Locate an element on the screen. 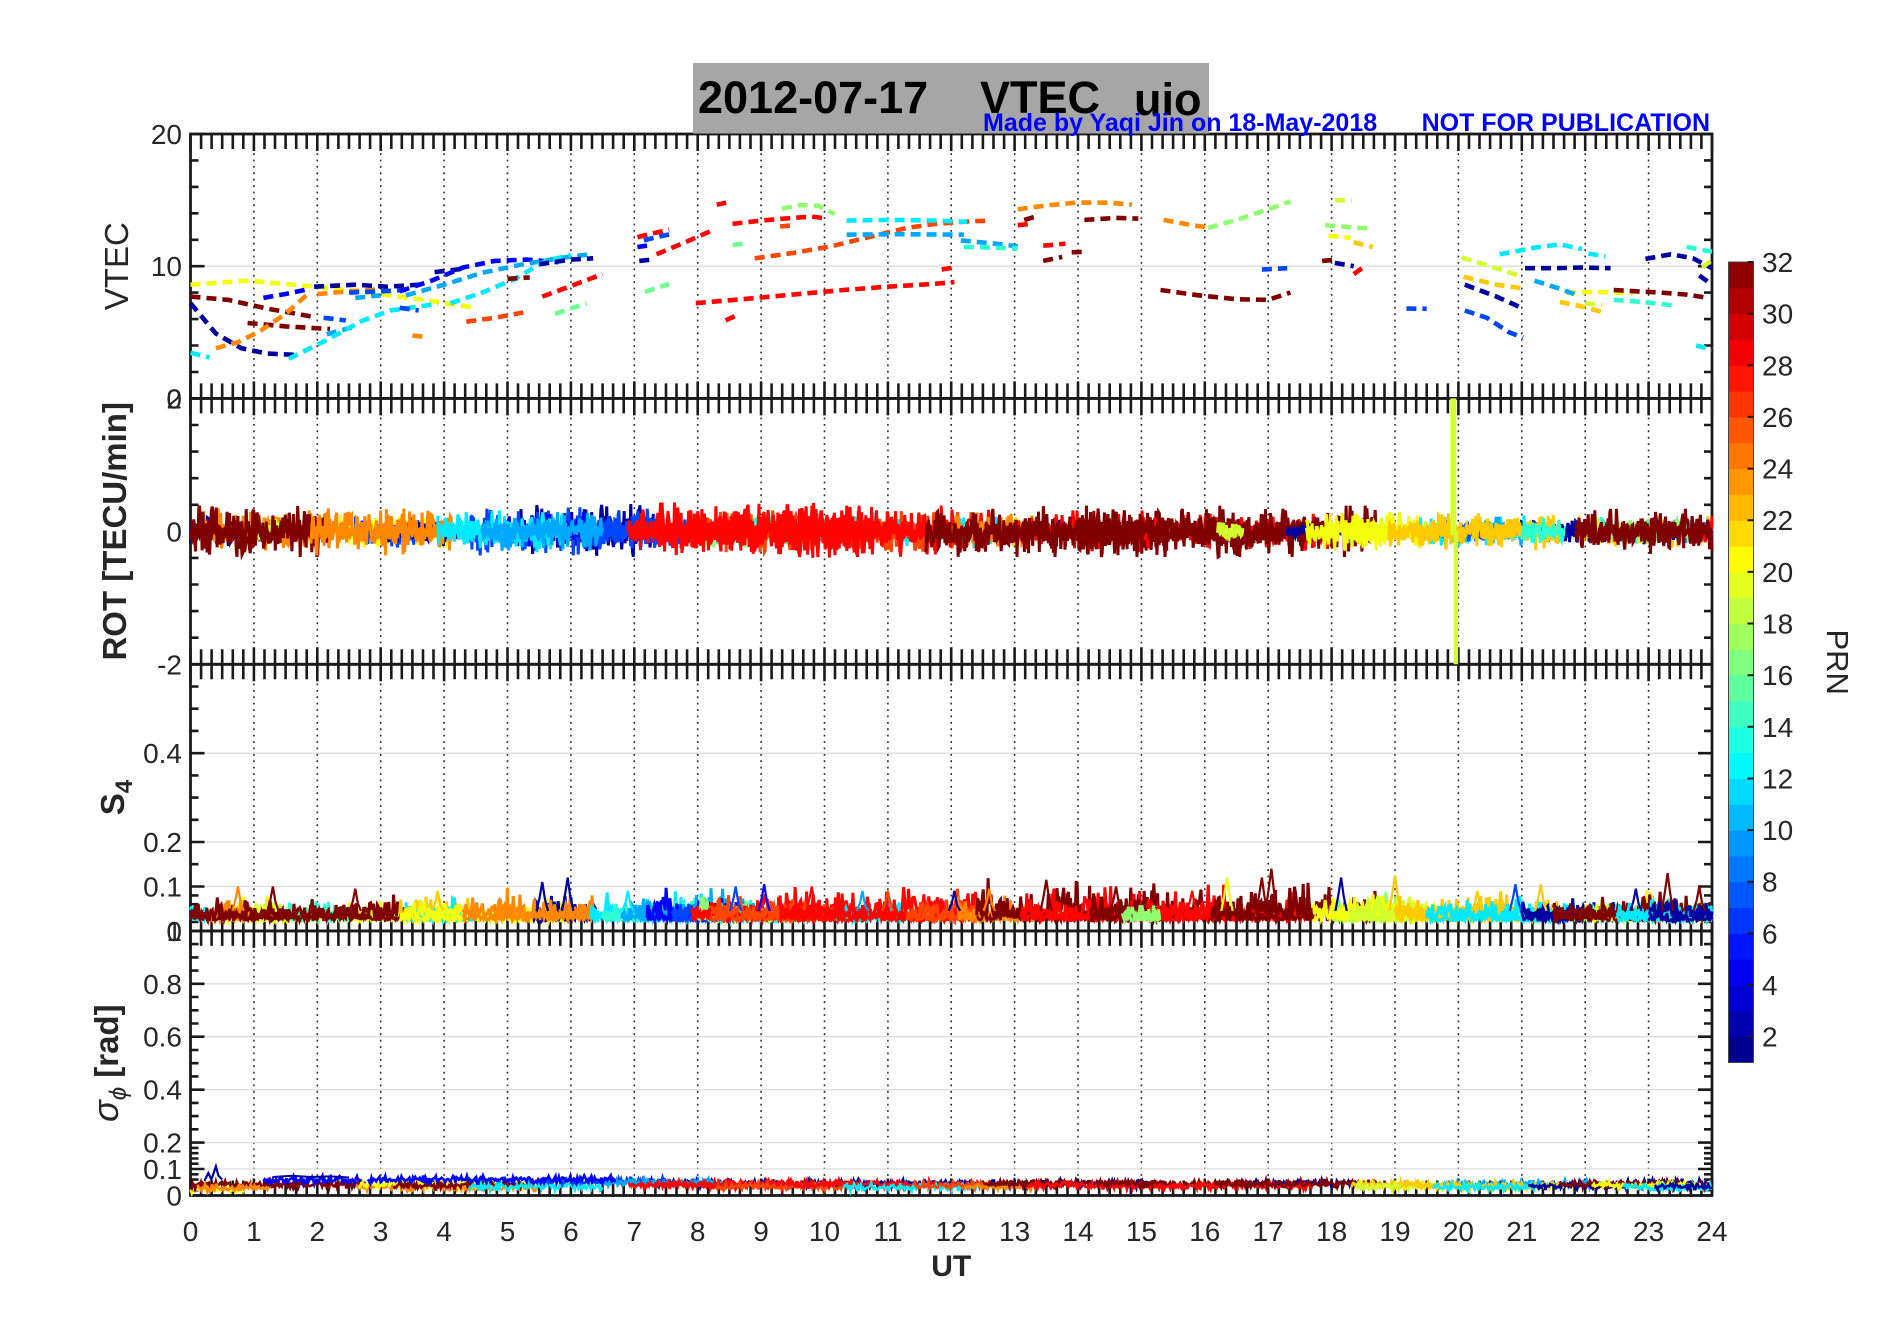 Image resolution: width=1902 pixels, height=1335 pixels. svg-text: 28 is located at coordinates (1777, 365).